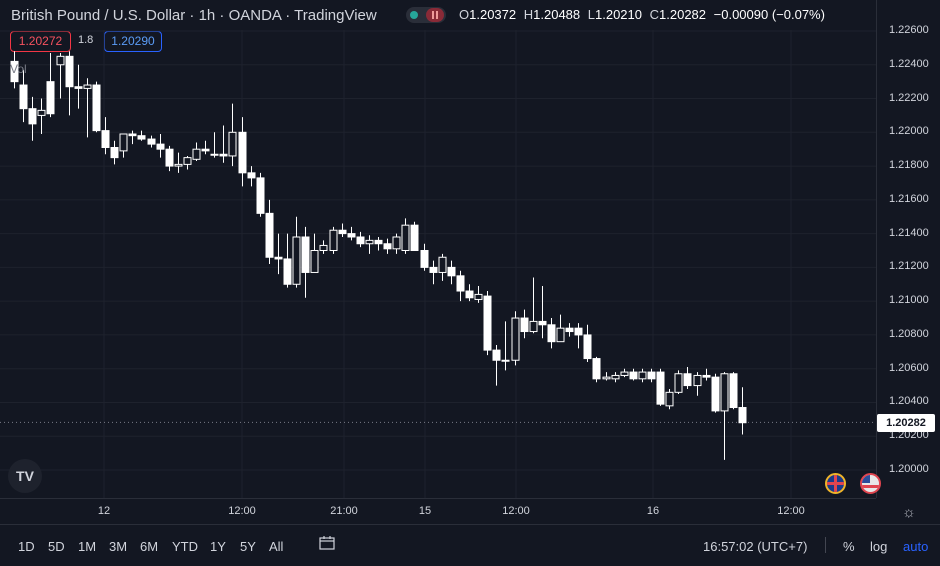  Describe the element at coordinates (426, 15) in the screenshot. I see `market-status-indicator` at that location.